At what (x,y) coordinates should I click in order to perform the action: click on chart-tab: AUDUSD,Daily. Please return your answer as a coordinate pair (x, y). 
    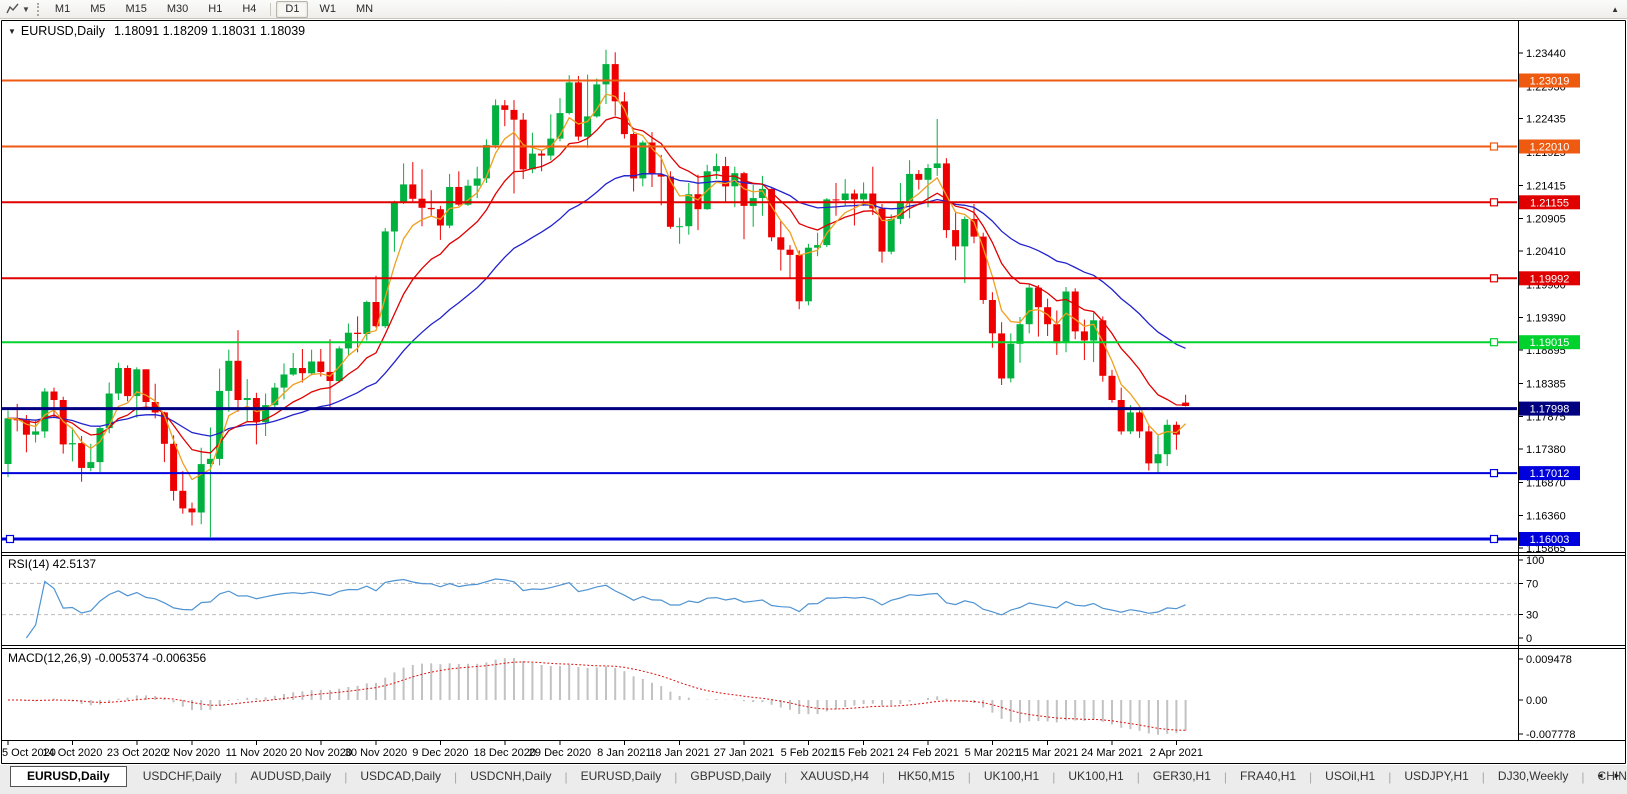
    Looking at the image, I should click on (291, 776).